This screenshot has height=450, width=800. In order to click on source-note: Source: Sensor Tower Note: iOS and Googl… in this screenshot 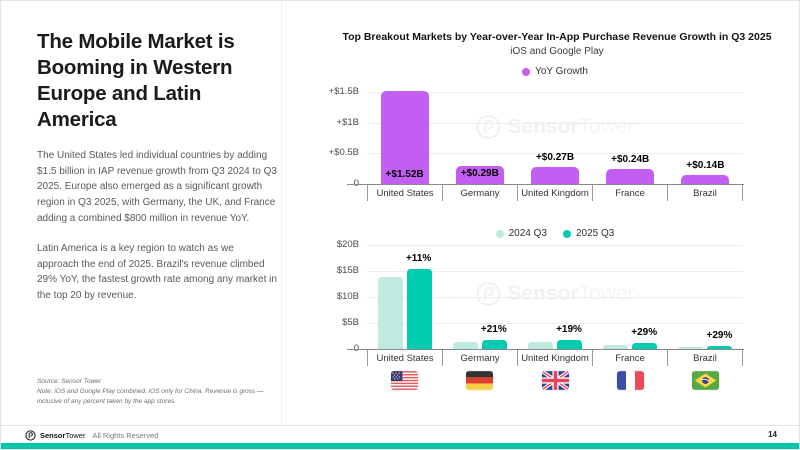, I will do `click(163, 391)`.